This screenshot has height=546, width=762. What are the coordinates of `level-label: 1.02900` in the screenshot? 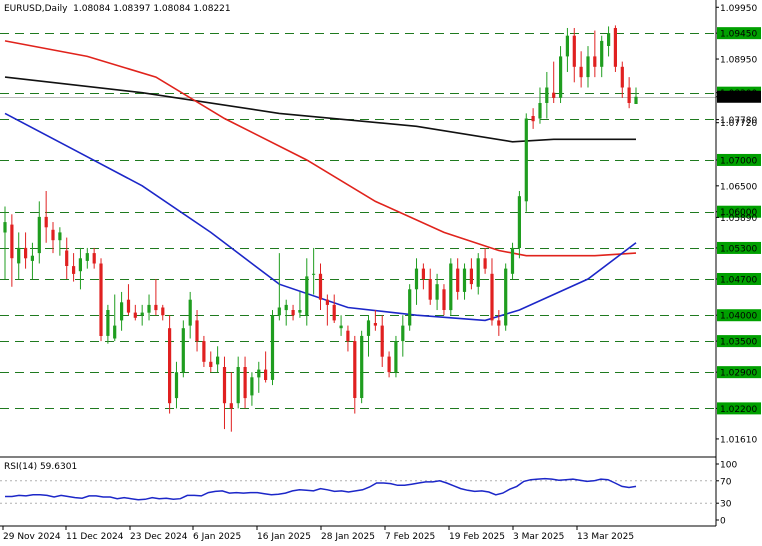 It's located at (738, 374).